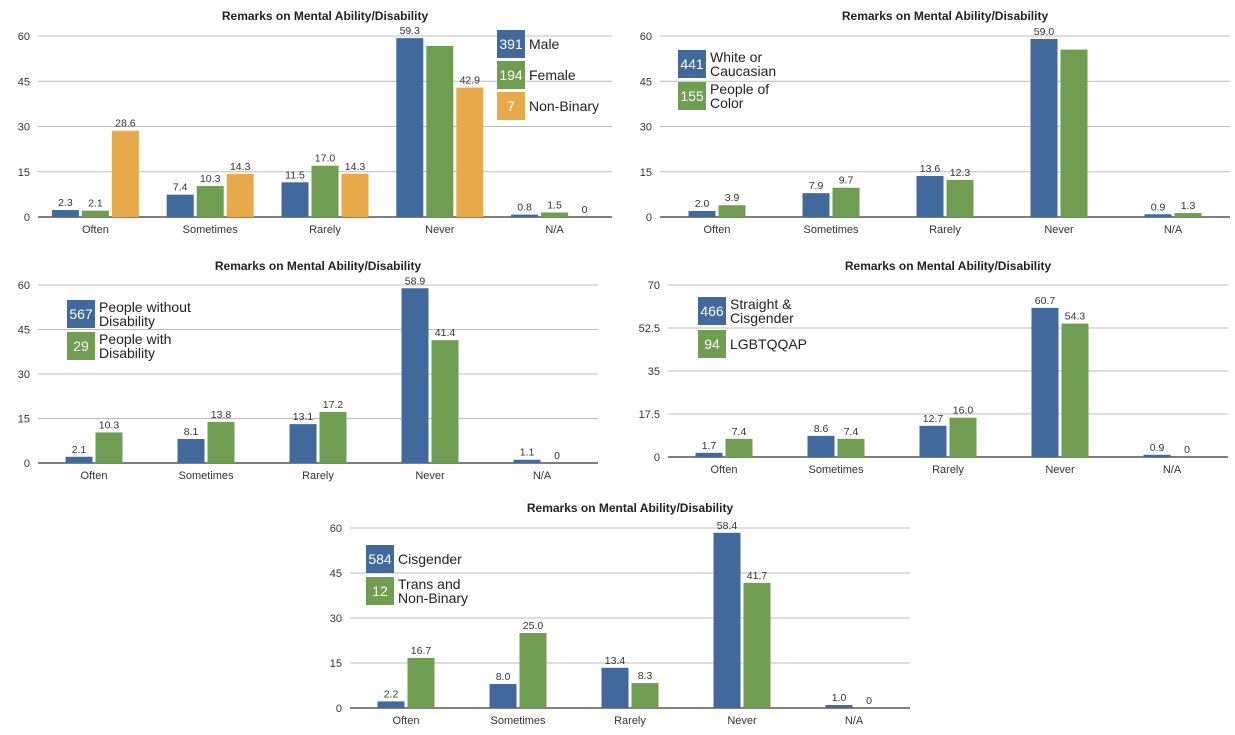 The image size is (1235, 735). Describe the element at coordinates (692, 96) in the screenshot. I see `legend-count: 155` at that location.